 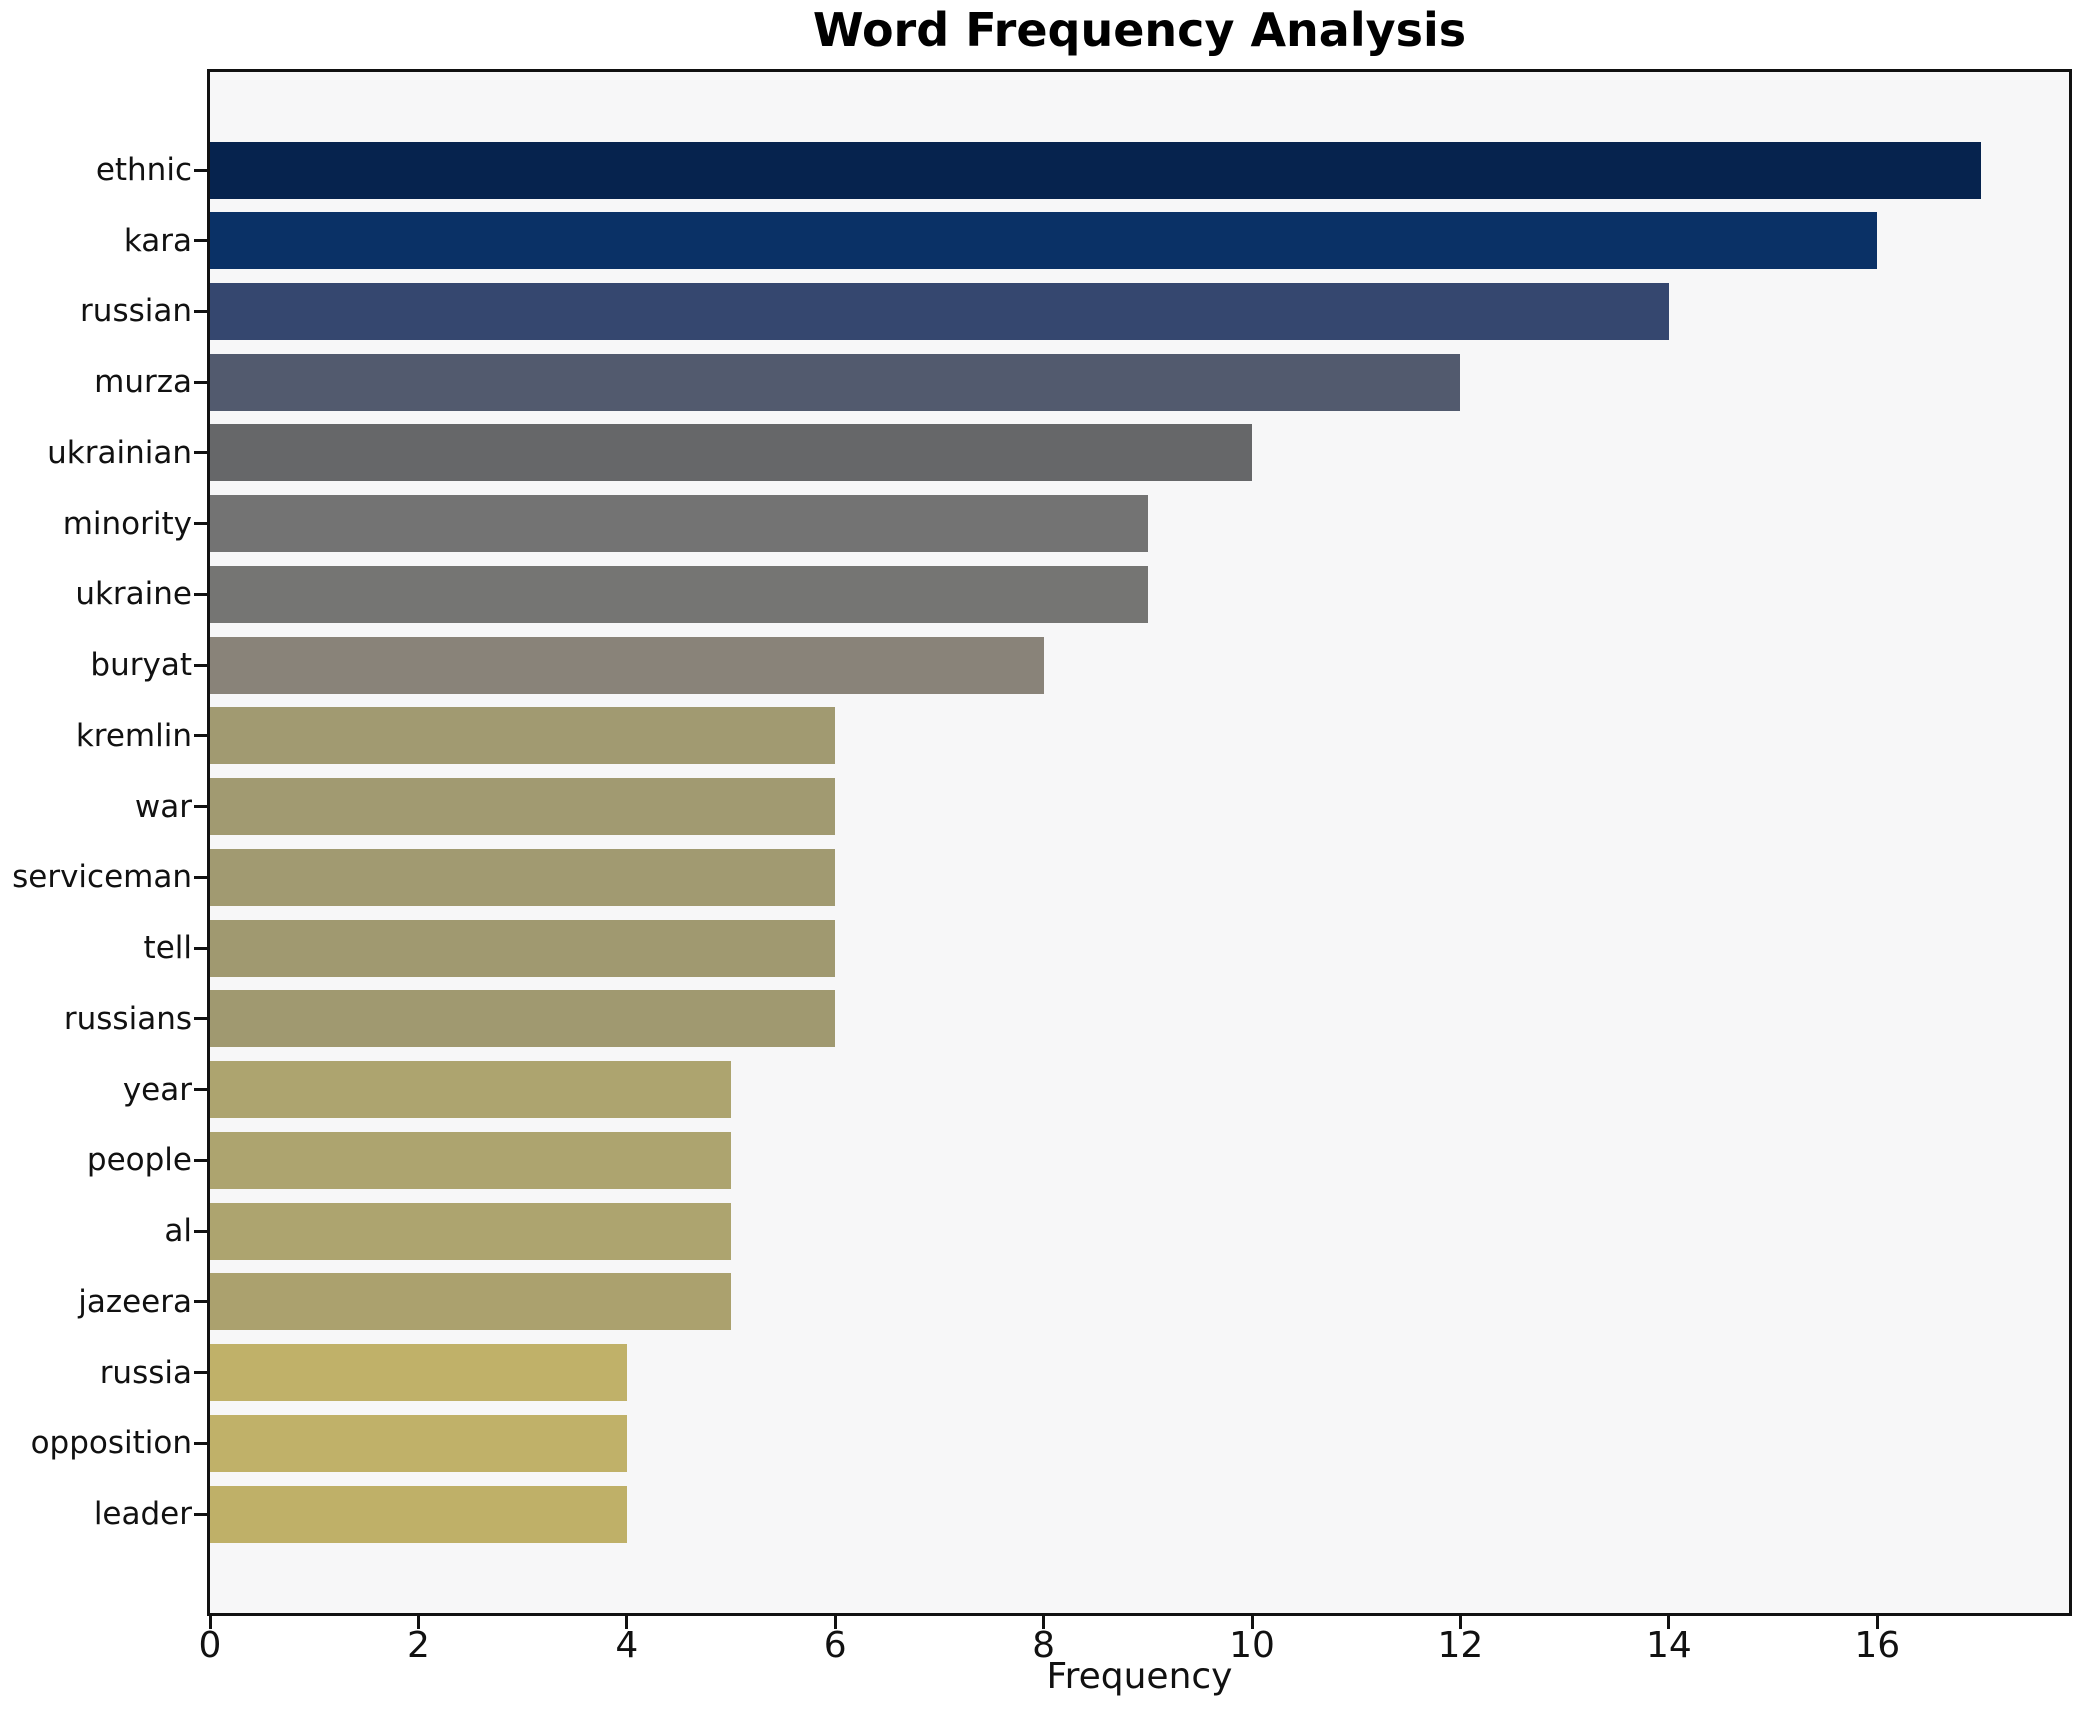 I want to click on bar-ethnic, so click(x=1096, y=170).